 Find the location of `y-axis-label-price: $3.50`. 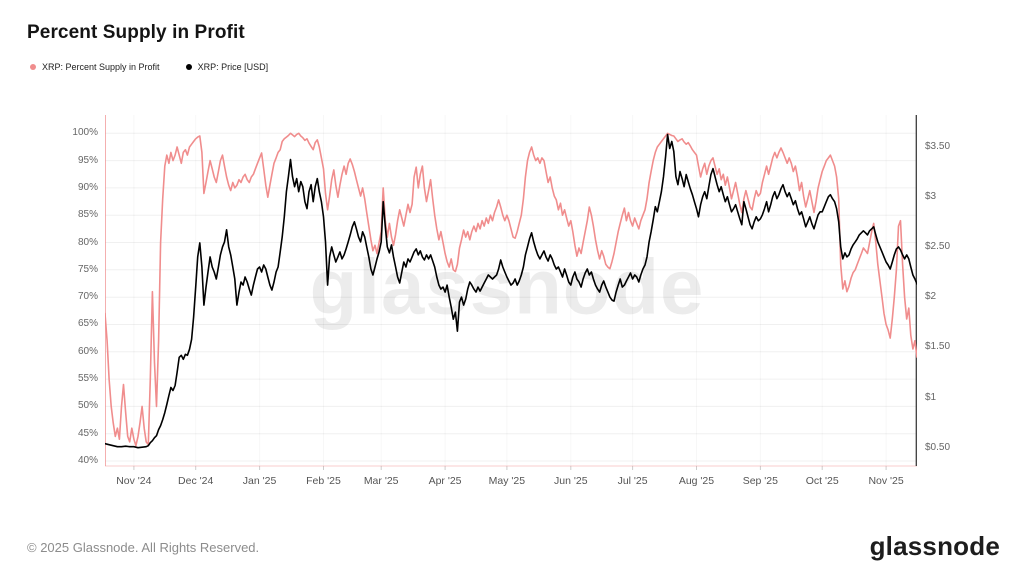

y-axis-label-price: $3.50 is located at coordinates (938, 146).